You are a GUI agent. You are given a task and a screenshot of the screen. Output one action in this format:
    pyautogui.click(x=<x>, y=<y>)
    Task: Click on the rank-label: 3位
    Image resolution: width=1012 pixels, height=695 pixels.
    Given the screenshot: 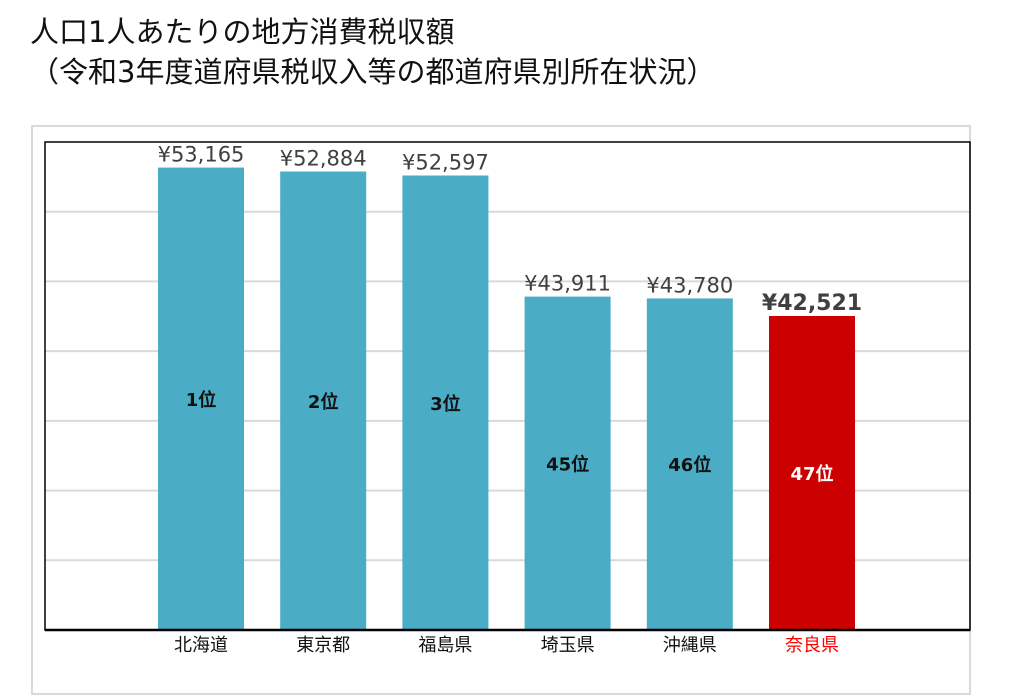 What is the action you would take?
    pyautogui.click(x=445, y=404)
    